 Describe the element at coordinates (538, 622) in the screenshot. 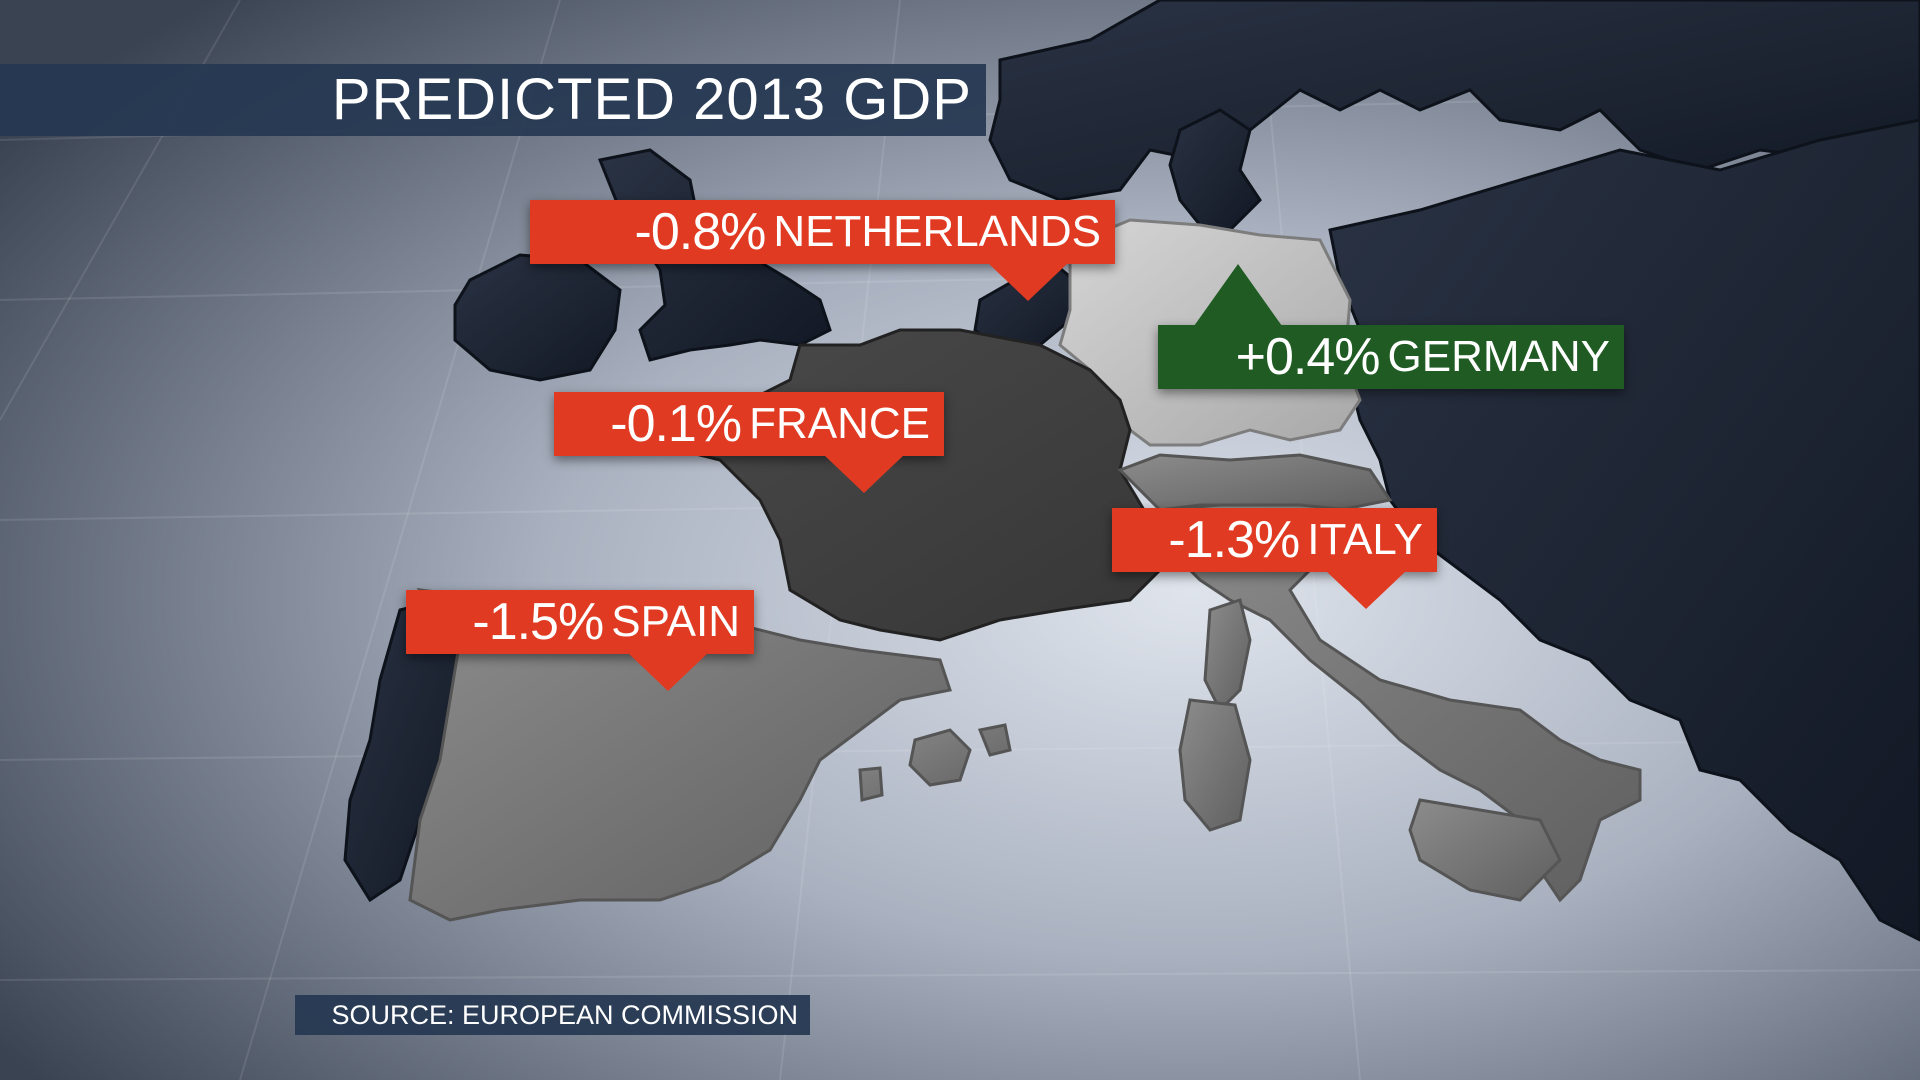

I see `callout-value: -1.5%` at that location.